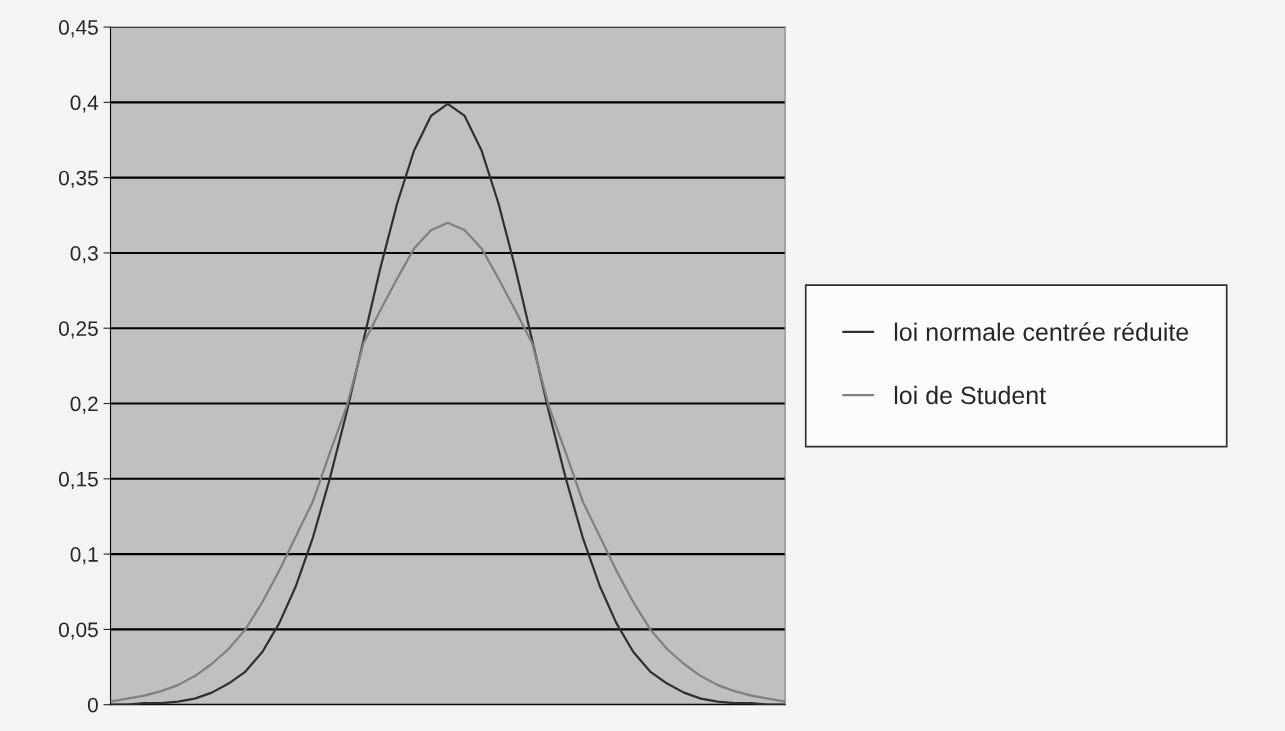  I want to click on legend-label: loi normale centrée réduite, so click(1041, 331).